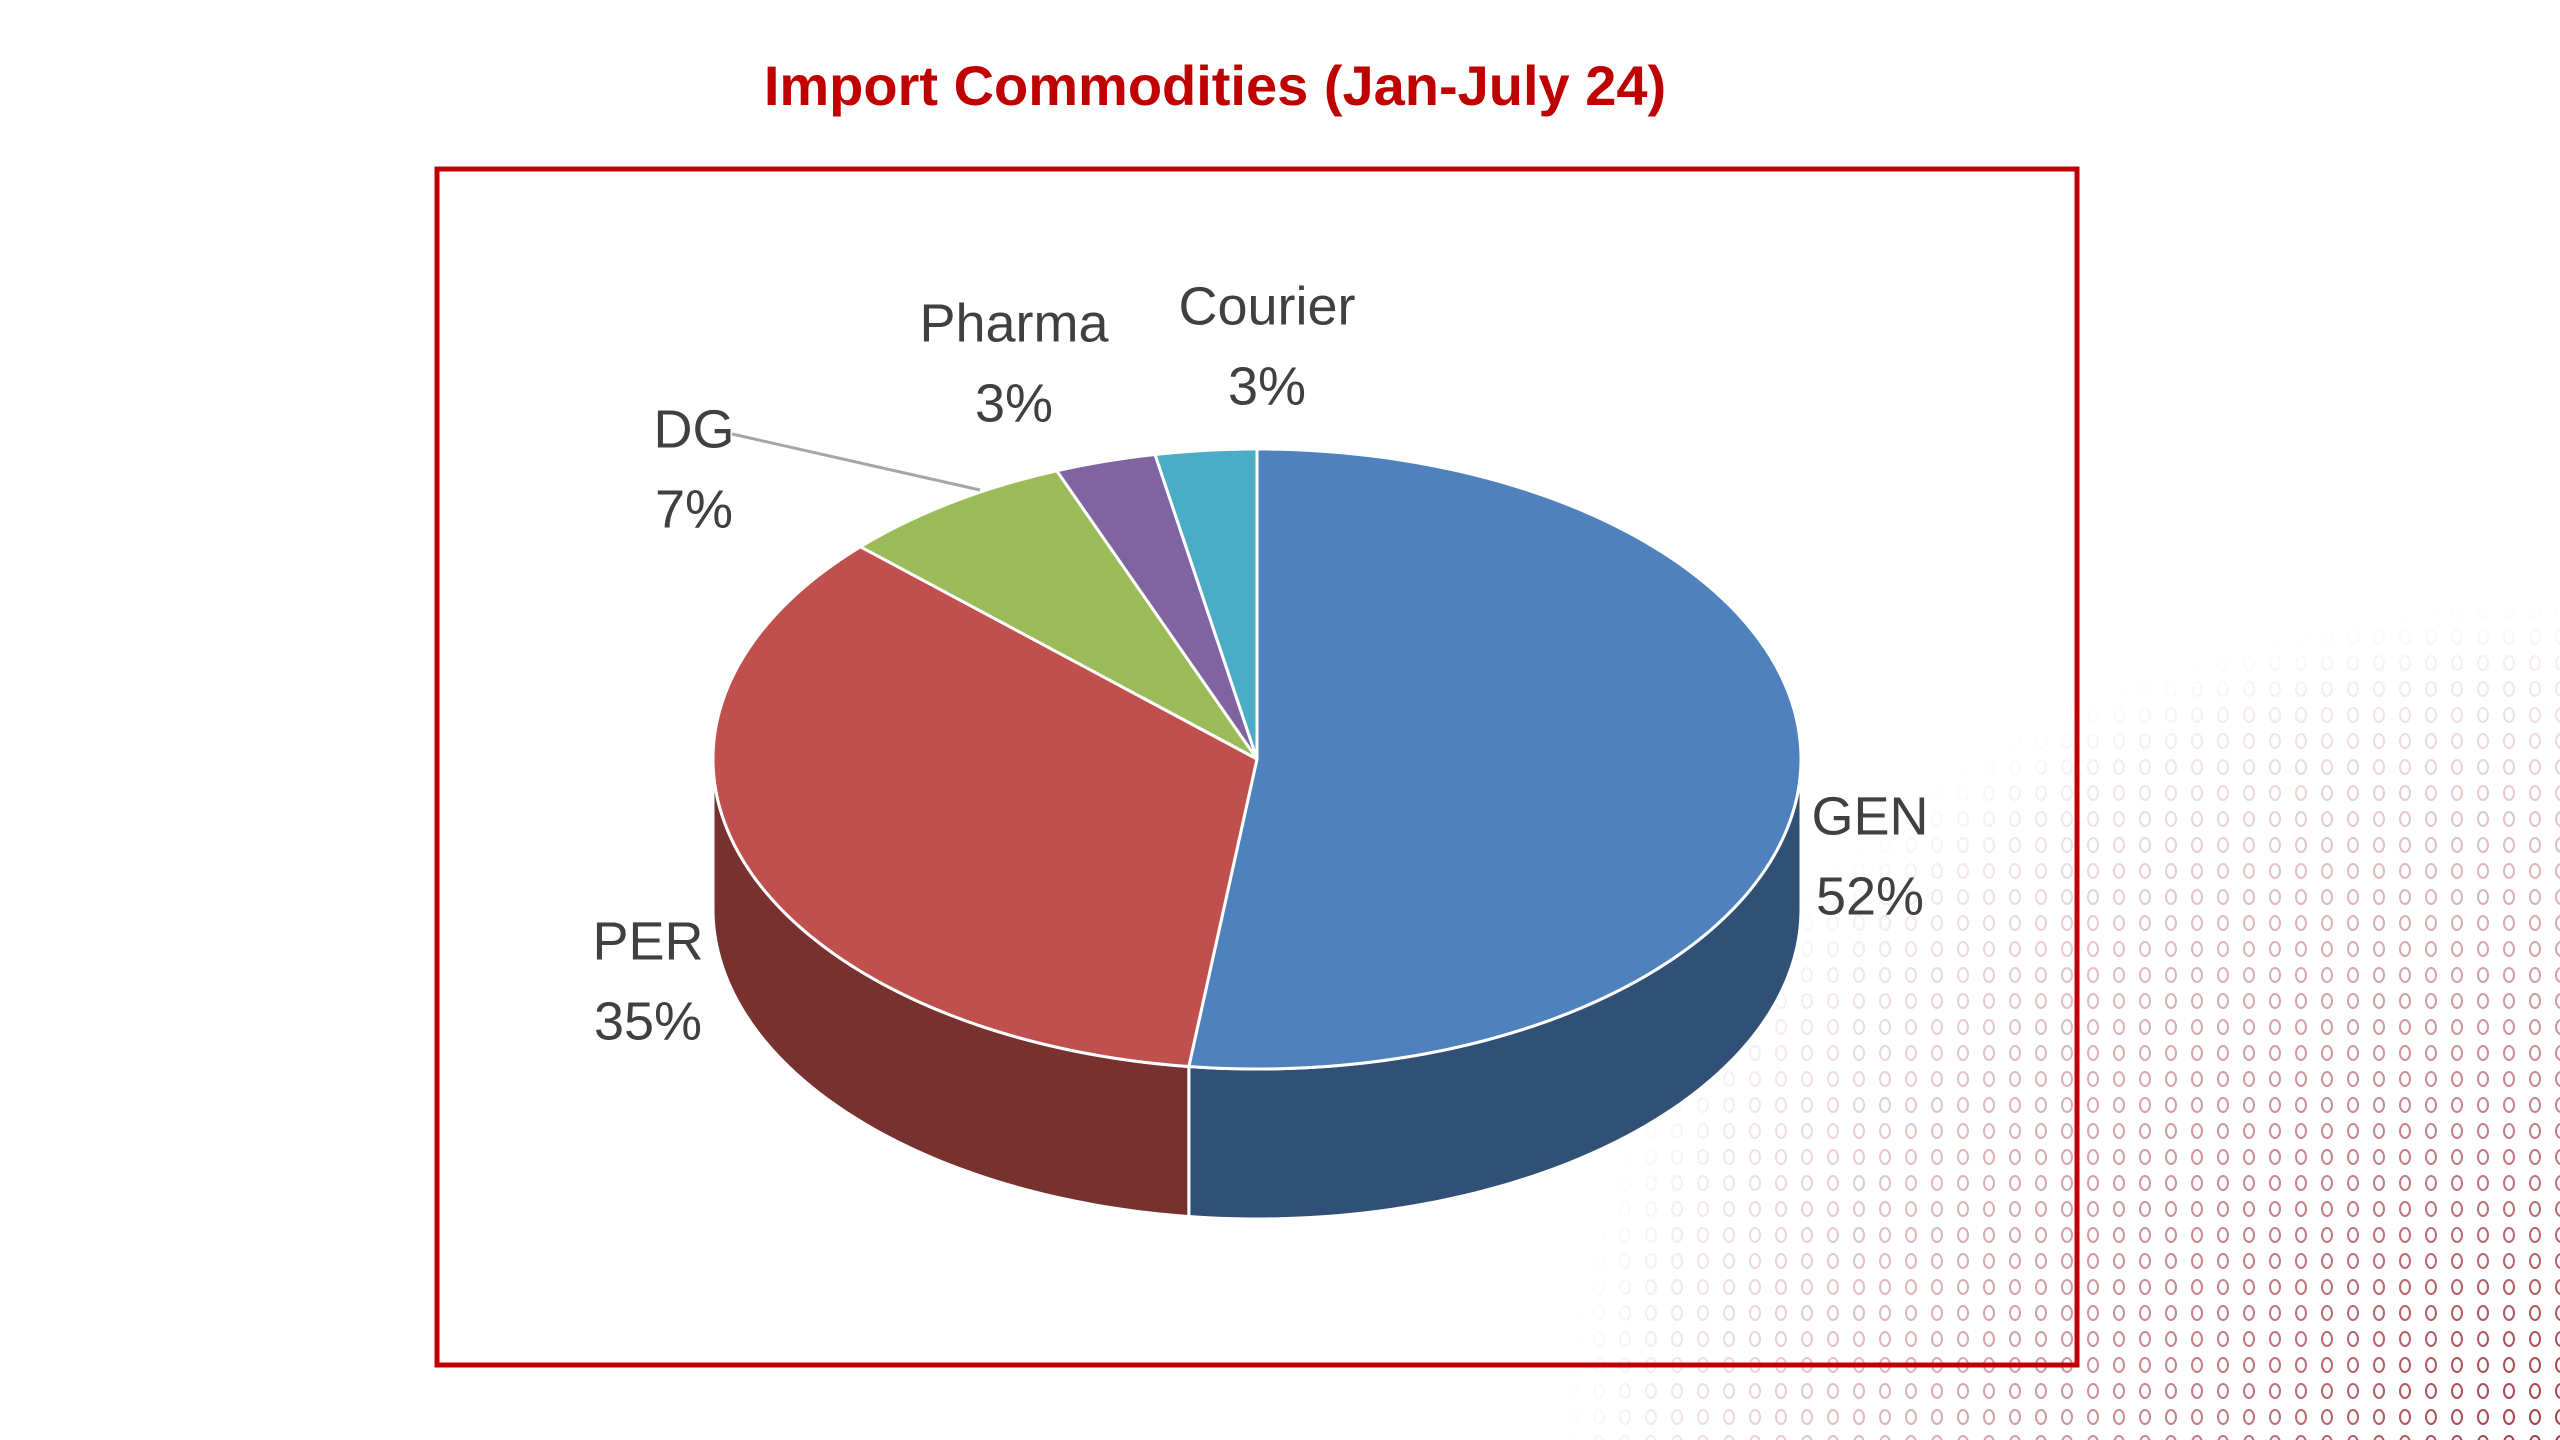  What do you see at coordinates (1014, 323) in the screenshot?
I see `data-label-name: Pharma` at bounding box center [1014, 323].